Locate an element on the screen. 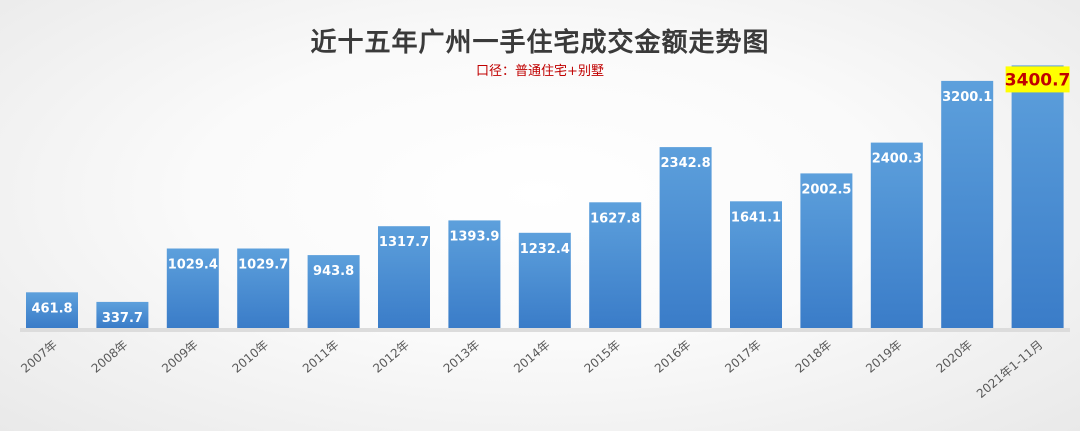  x-tick-label-2015年: 2015年 is located at coordinates (603, 357).